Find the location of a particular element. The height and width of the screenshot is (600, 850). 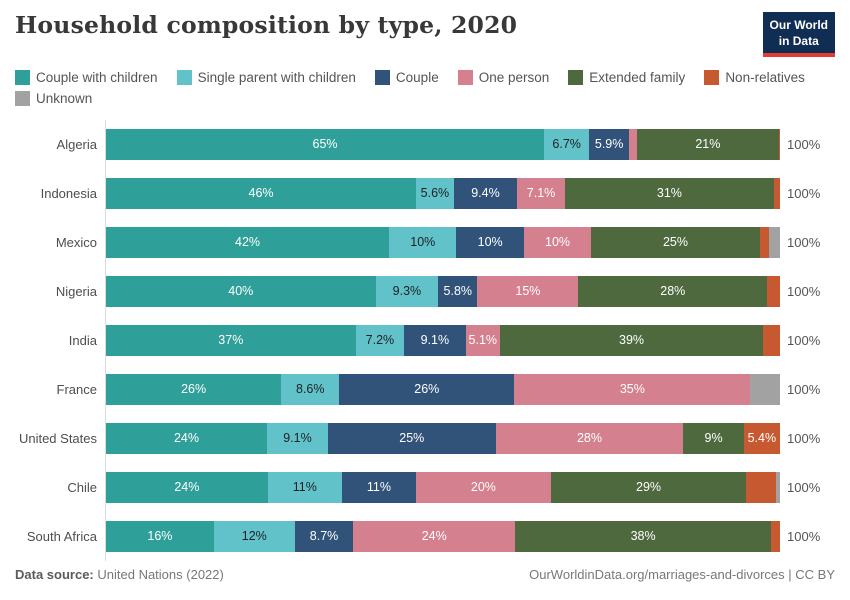

bar-segment-couple: 9.4% is located at coordinates (485, 194).